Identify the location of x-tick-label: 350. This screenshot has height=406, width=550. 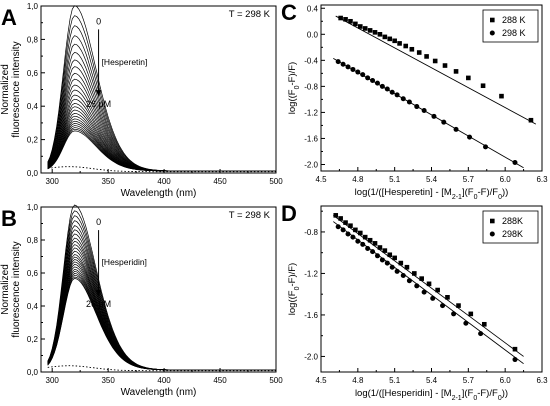
(108, 380).